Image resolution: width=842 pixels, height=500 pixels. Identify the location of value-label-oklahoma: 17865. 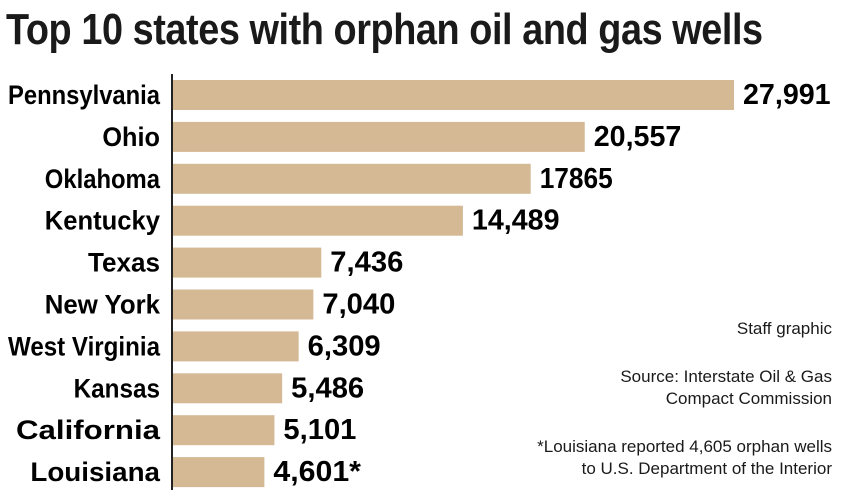
(576, 179).